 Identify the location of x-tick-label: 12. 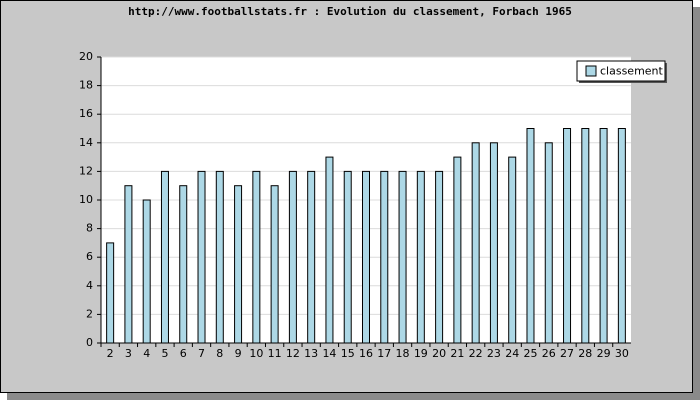
(293, 353).